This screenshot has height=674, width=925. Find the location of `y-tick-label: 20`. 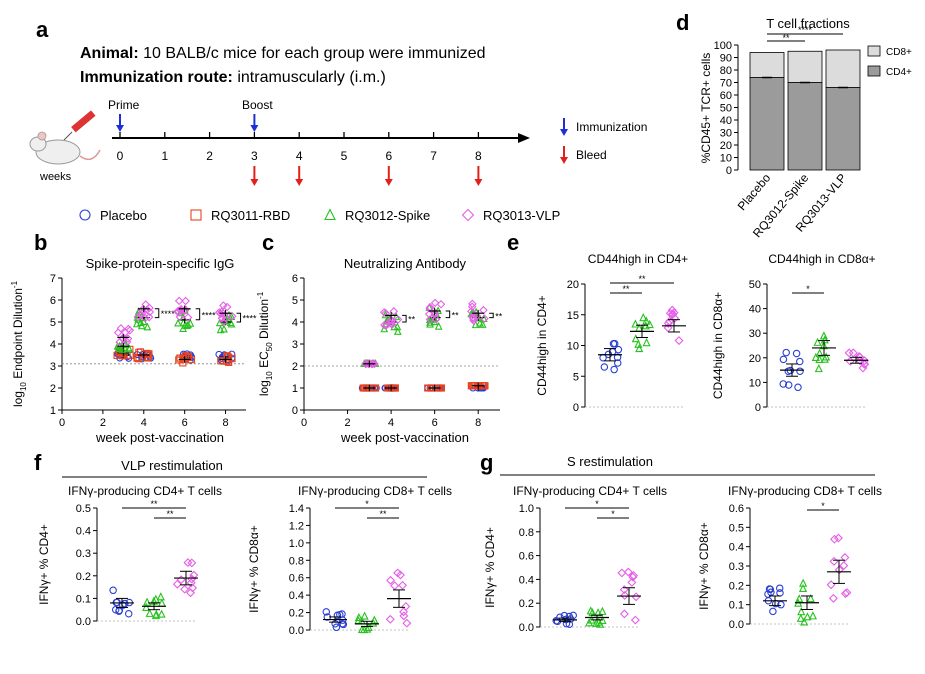

y-tick-label: 20 is located at coordinates (726, 146).